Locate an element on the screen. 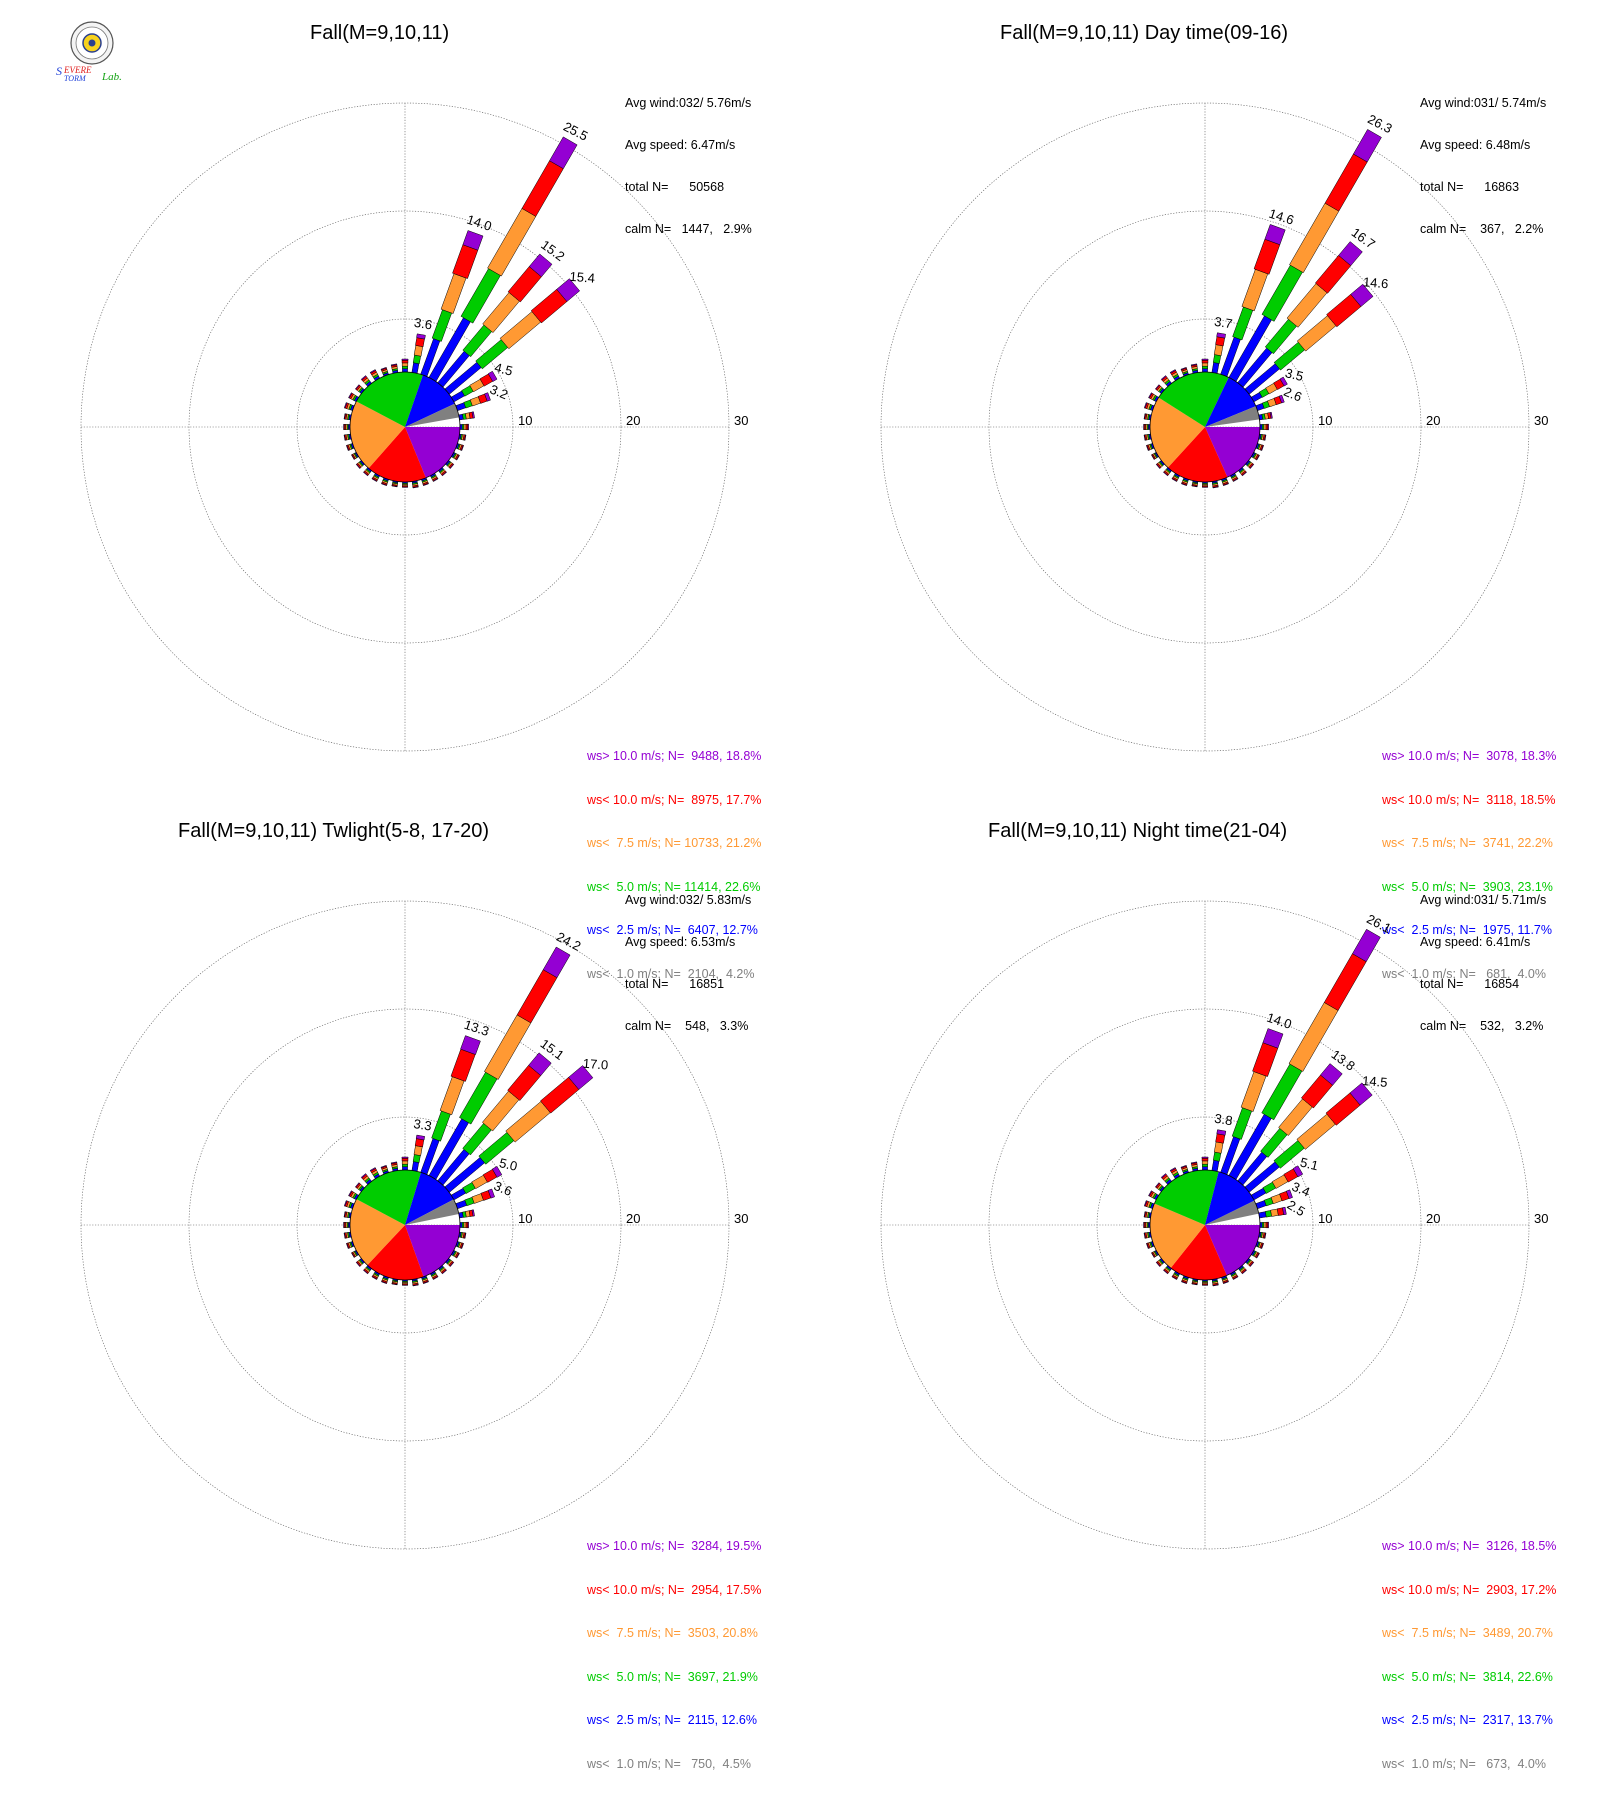  center-pie is located at coordinates (405, 1225).